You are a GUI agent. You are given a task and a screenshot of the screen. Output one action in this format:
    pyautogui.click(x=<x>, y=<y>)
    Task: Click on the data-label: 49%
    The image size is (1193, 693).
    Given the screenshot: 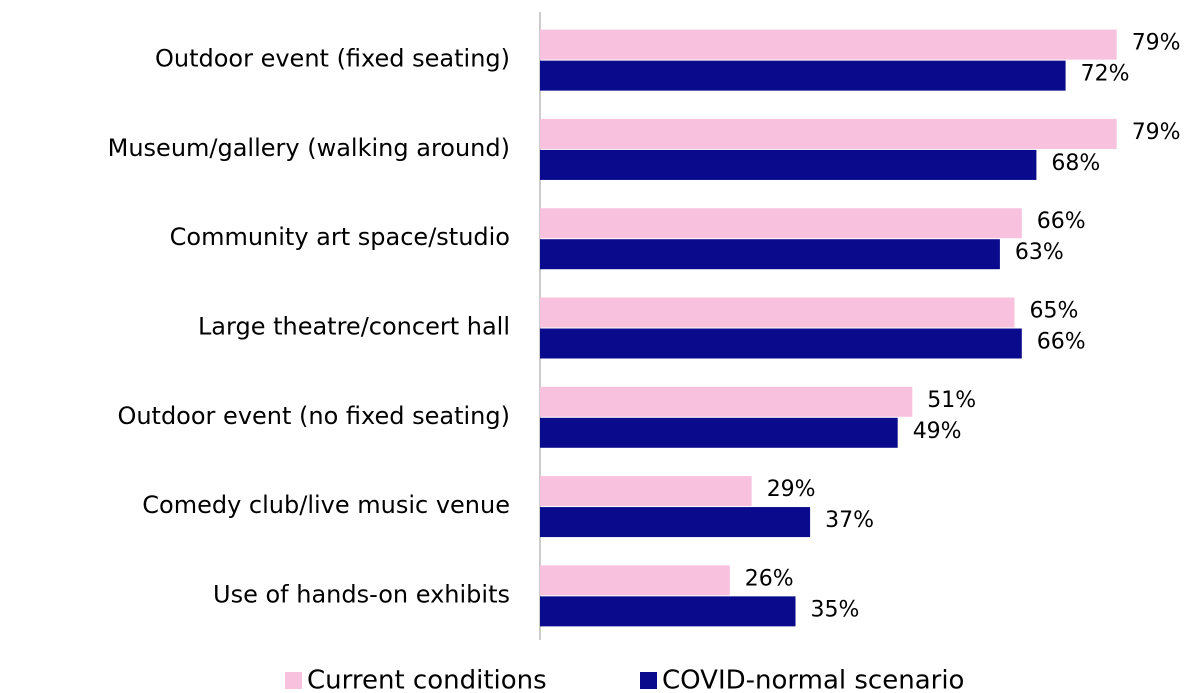 What is the action you would take?
    pyautogui.click(x=937, y=431)
    